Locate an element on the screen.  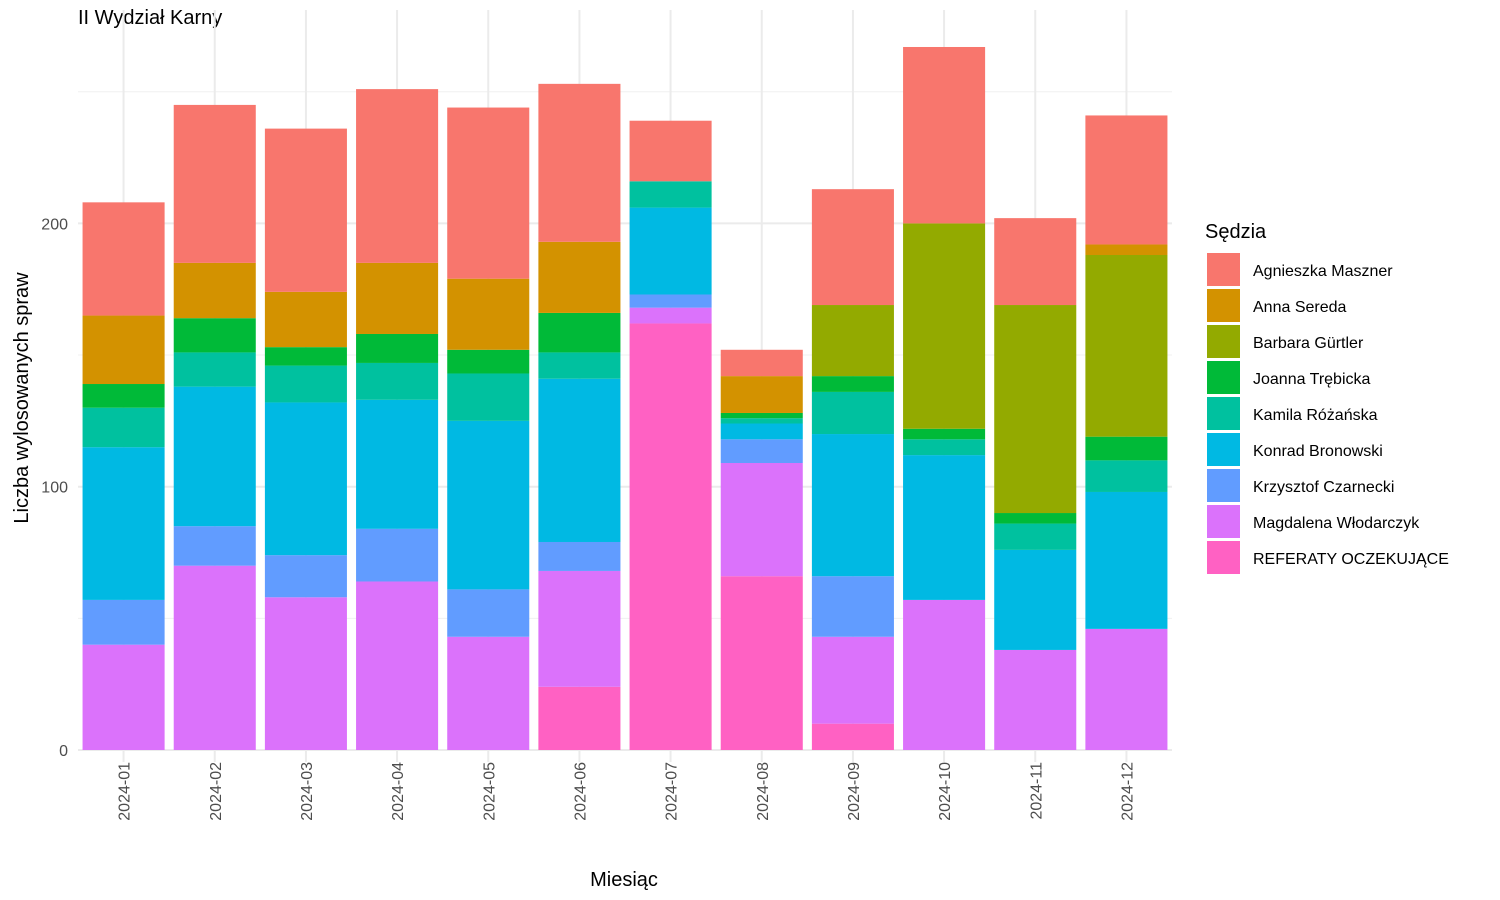
x-tick-label: 2024-05 is located at coordinates (489, 791).